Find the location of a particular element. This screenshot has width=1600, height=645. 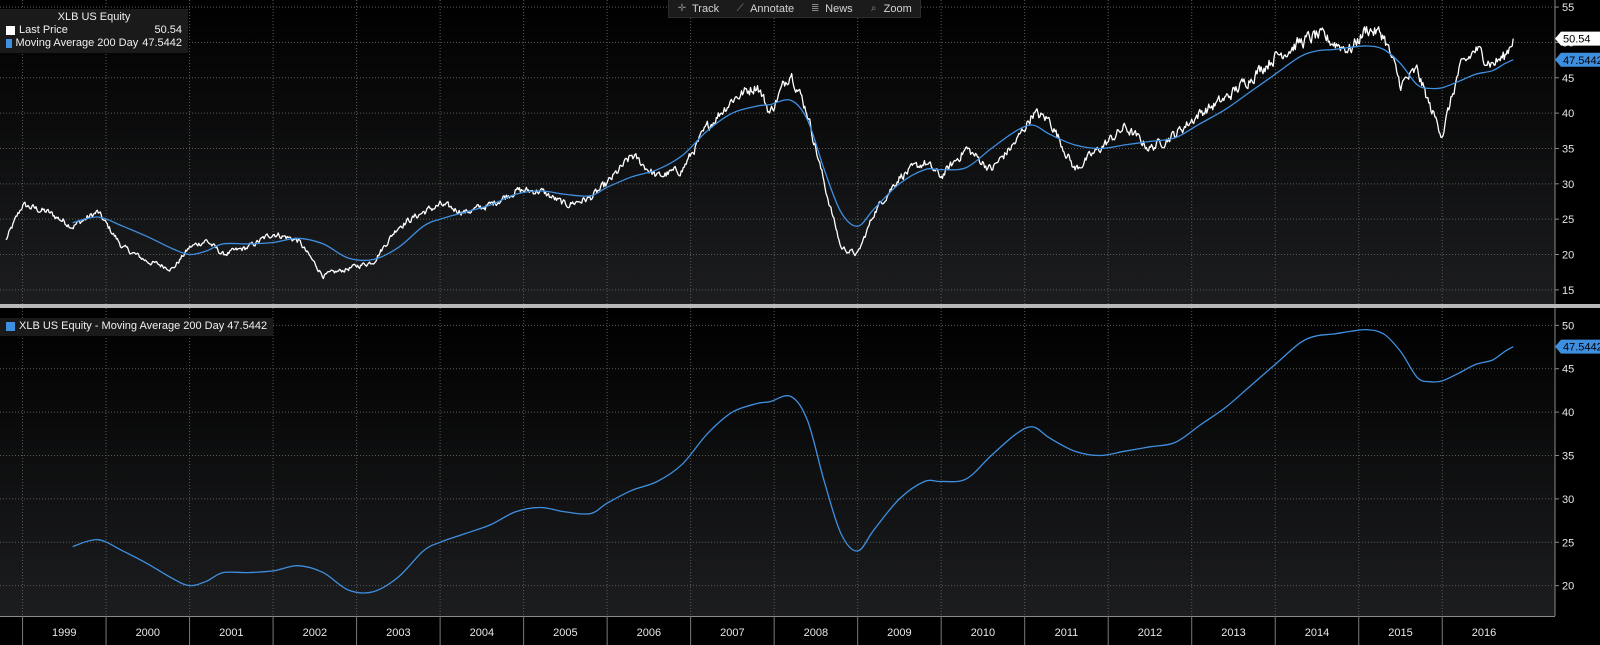

x-tick-label: 2005 is located at coordinates (565, 633).